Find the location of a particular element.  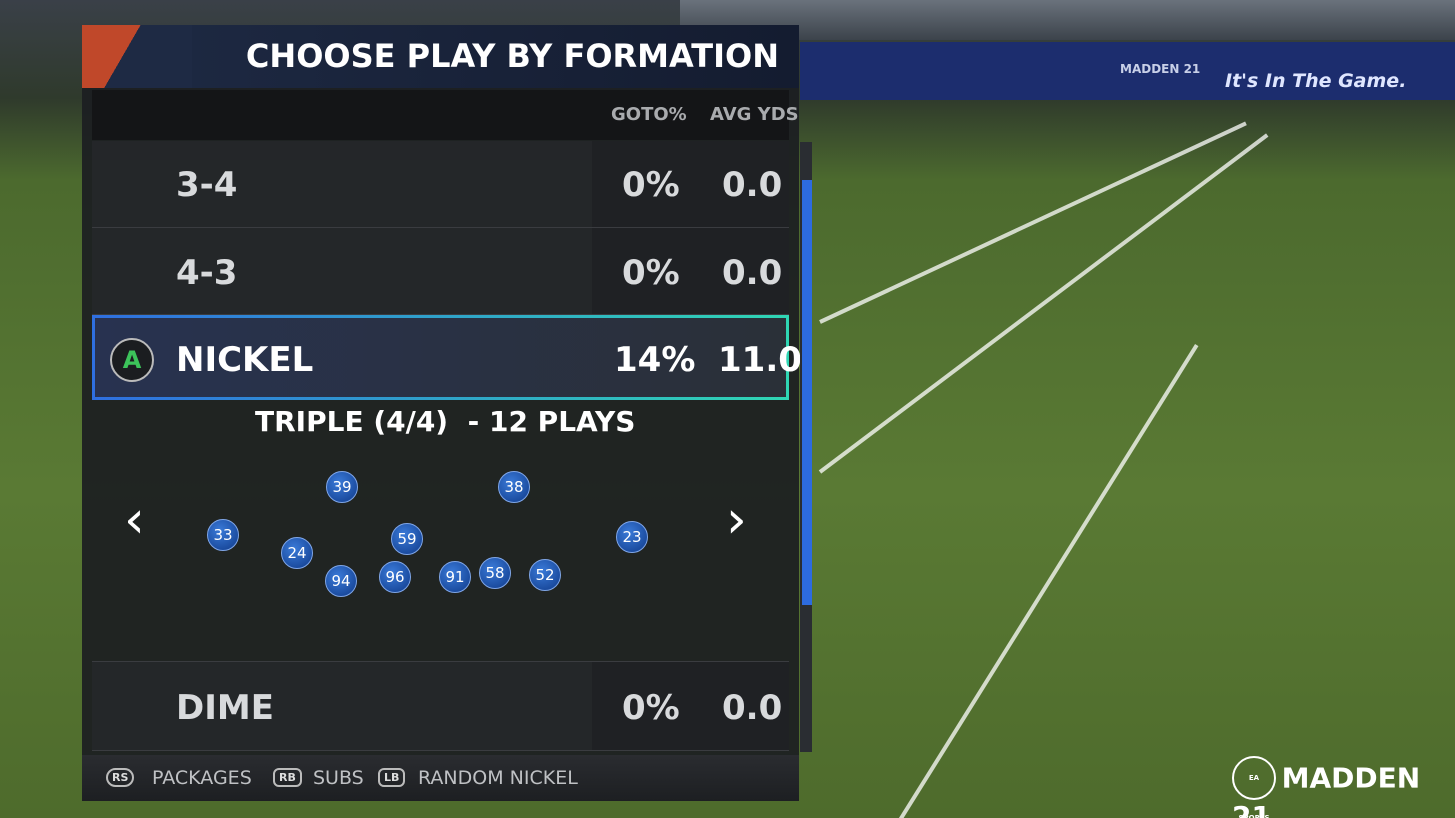

player-marker: 23 is located at coordinates (632, 537).